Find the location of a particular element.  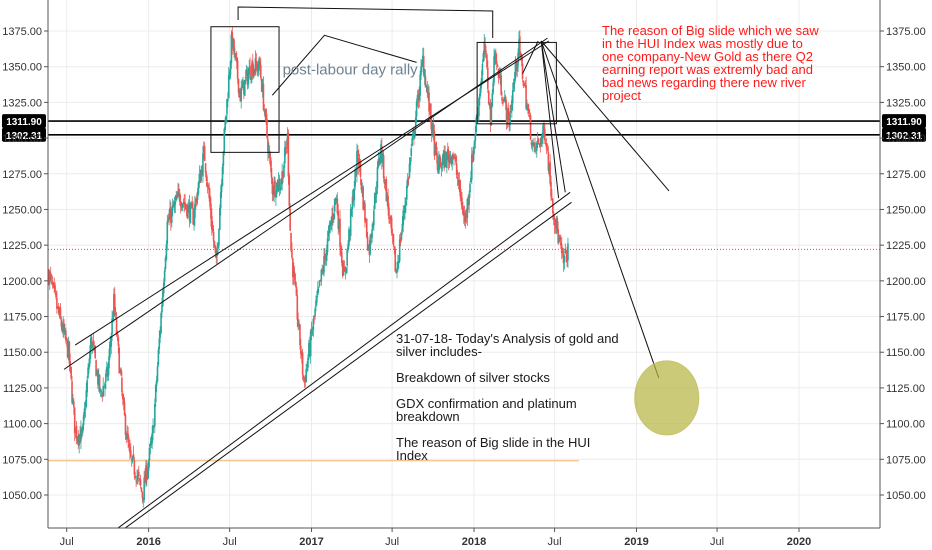

level-pill-right: 1311.90 is located at coordinates (904, 121).